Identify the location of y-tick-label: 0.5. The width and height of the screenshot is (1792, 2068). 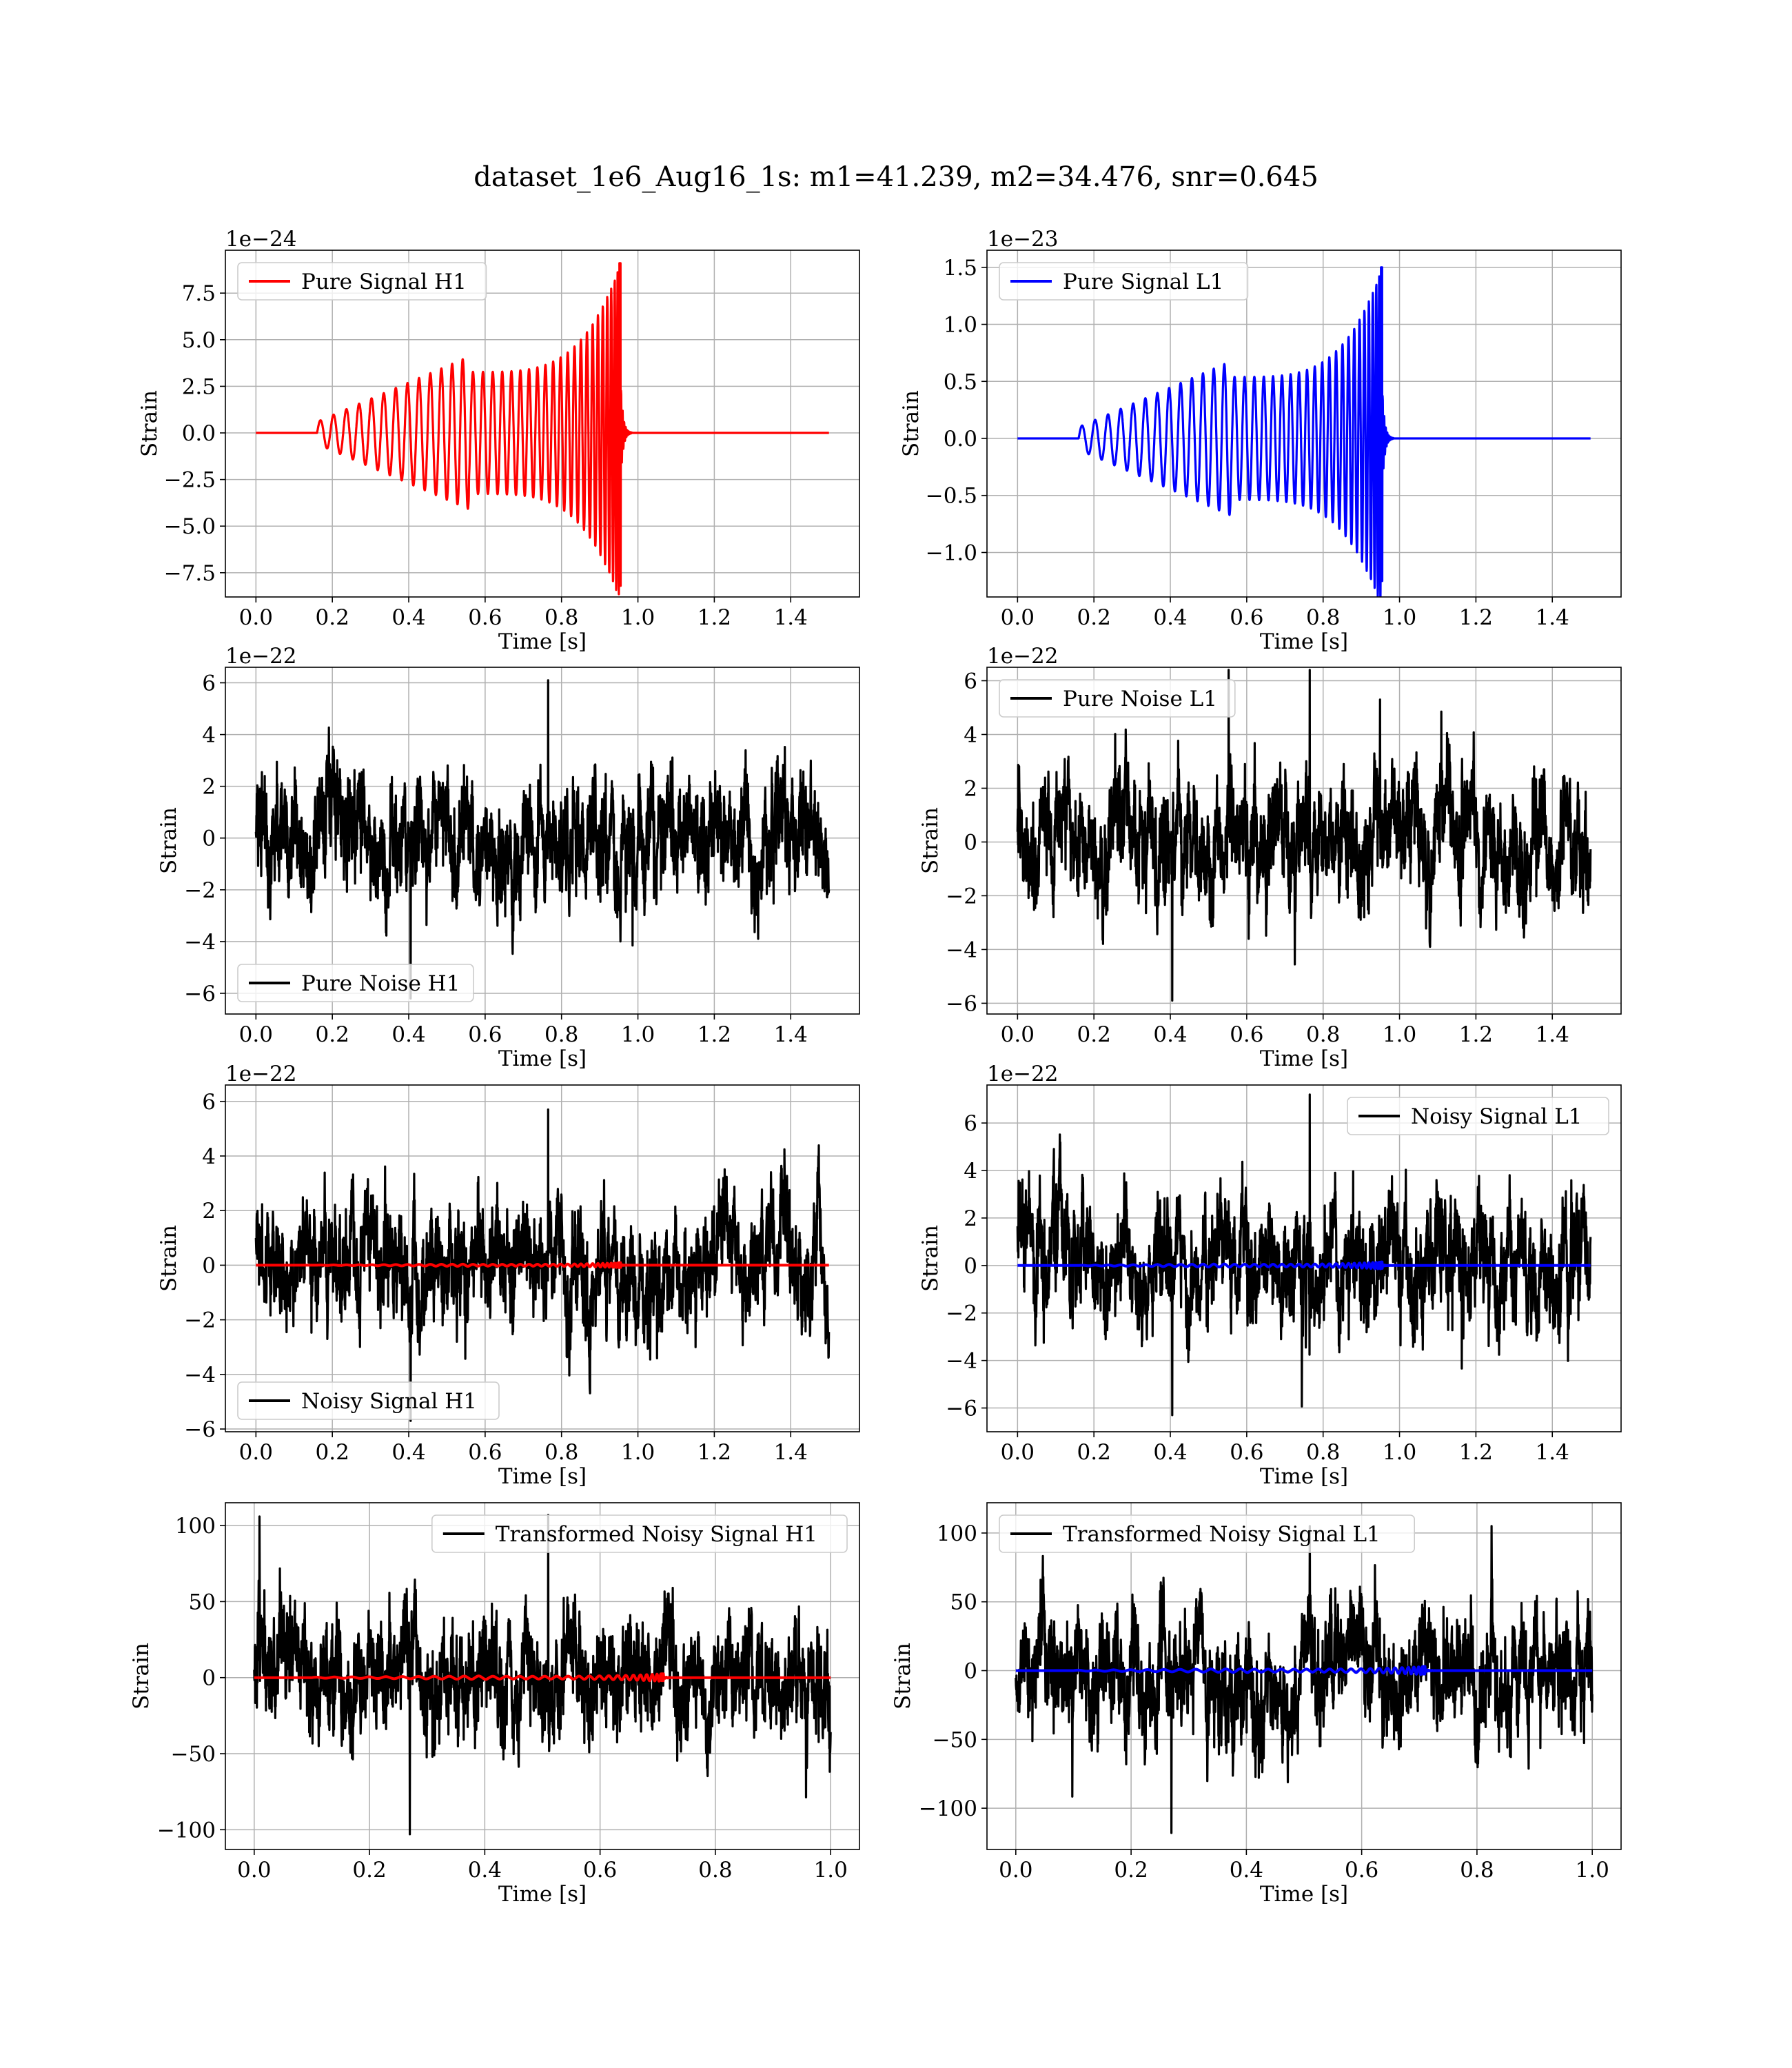
(961, 381).